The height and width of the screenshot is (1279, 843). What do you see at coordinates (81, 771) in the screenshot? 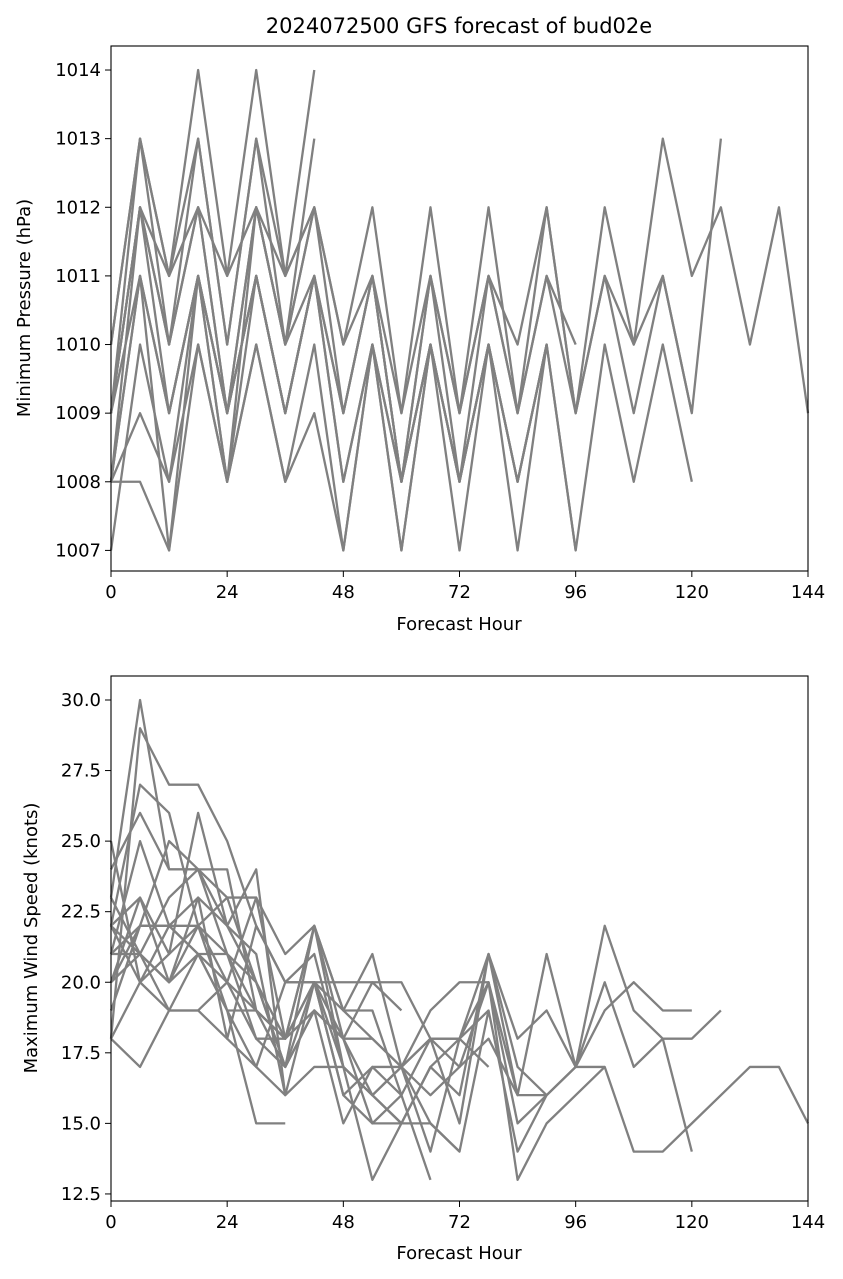
I see `wind-y-tick-label: 27.5` at bounding box center [81, 771].